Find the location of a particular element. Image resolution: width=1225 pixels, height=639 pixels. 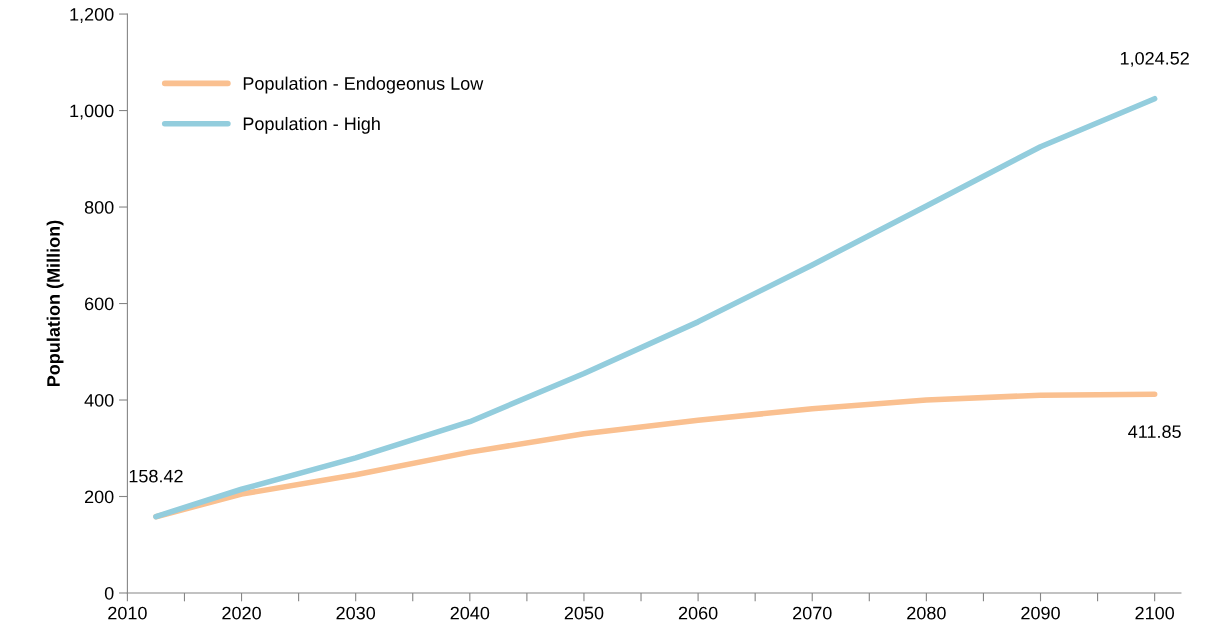

x-tick-label: 2020 is located at coordinates (241, 613).